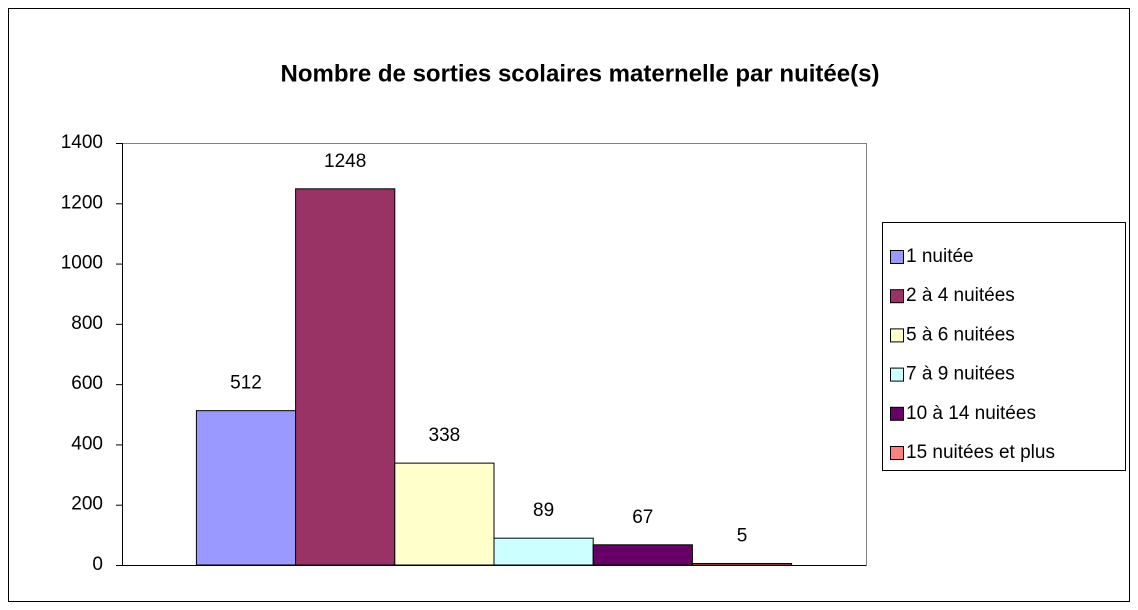 Image resolution: width=1138 pixels, height=610 pixels. What do you see at coordinates (82, 142) in the screenshot?
I see `y-tick-label: 1400` at bounding box center [82, 142].